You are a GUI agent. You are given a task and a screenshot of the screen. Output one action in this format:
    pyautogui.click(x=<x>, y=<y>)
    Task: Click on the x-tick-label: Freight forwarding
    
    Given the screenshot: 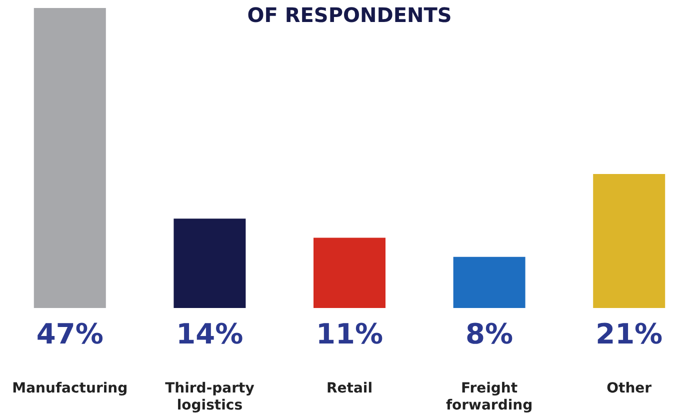 What is the action you would take?
    pyautogui.click(x=489, y=397)
    